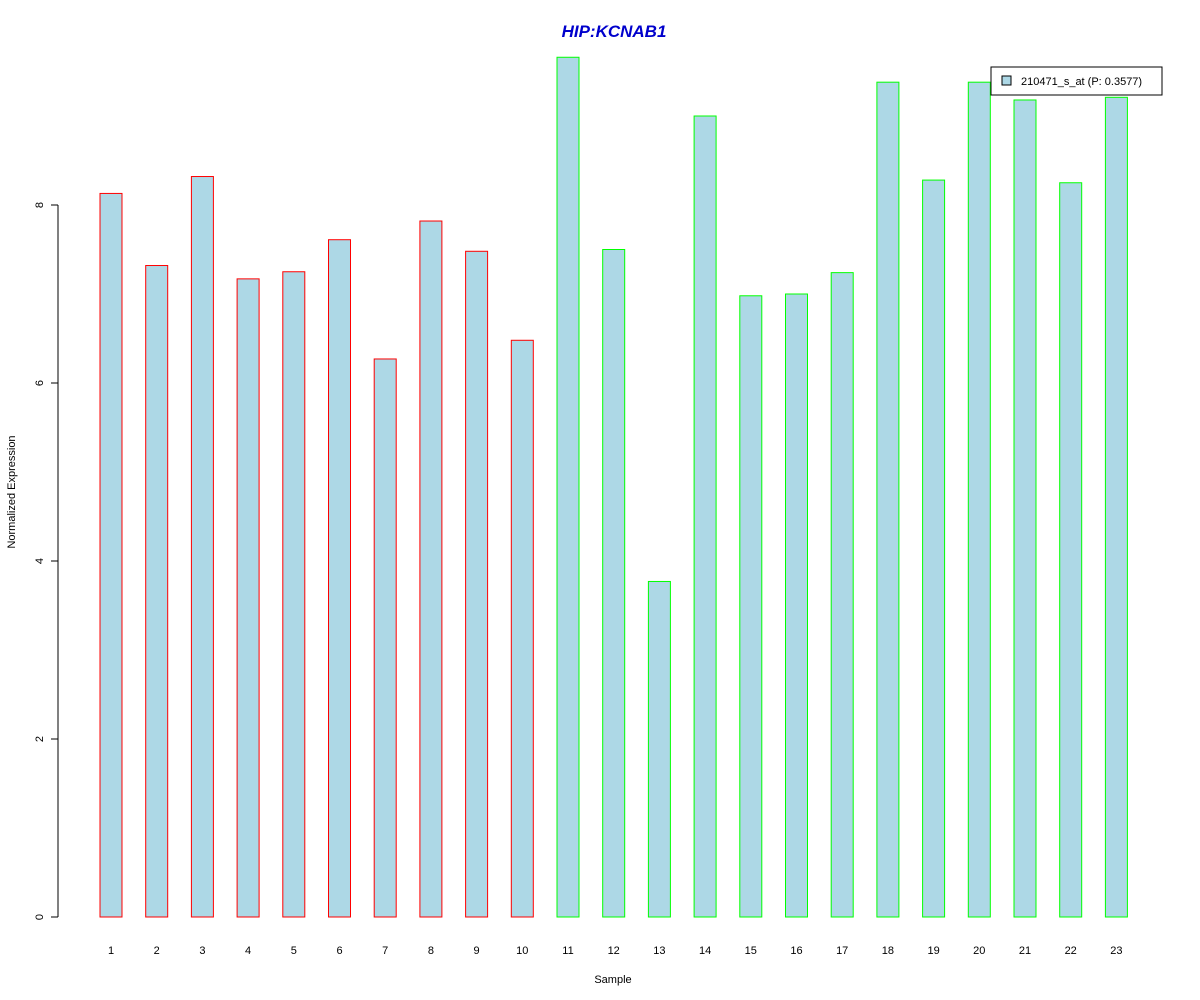 The width and height of the screenshot is (1200, 1000). Describe the element at coordinates (796, 951) in the screenshot. I see `x-tick-label: 16` at that location.